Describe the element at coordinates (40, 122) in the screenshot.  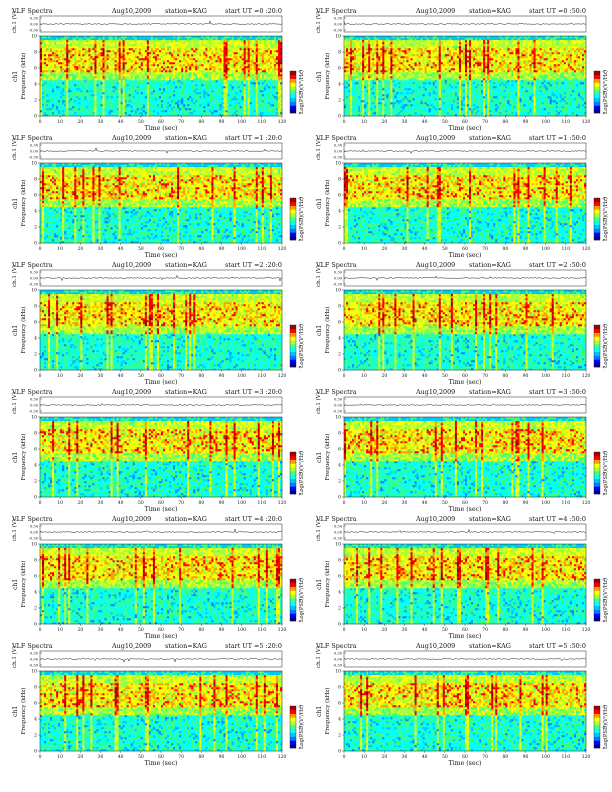
I see `x-tick-label: 0` at that location.